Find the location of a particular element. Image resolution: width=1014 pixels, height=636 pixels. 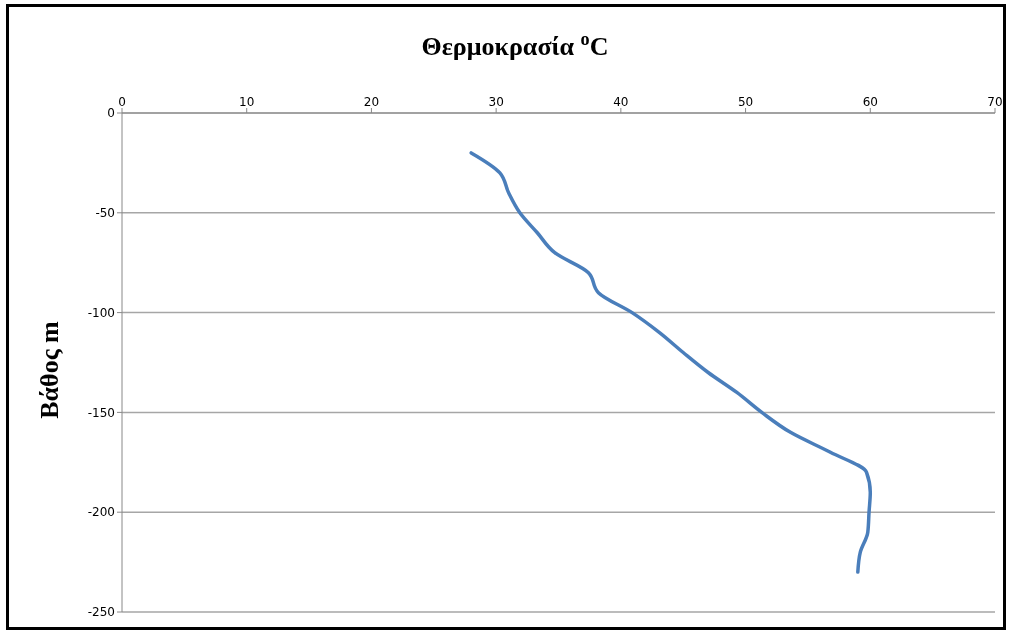

y-tick-label: -250 is located at coordinates (101, 612).